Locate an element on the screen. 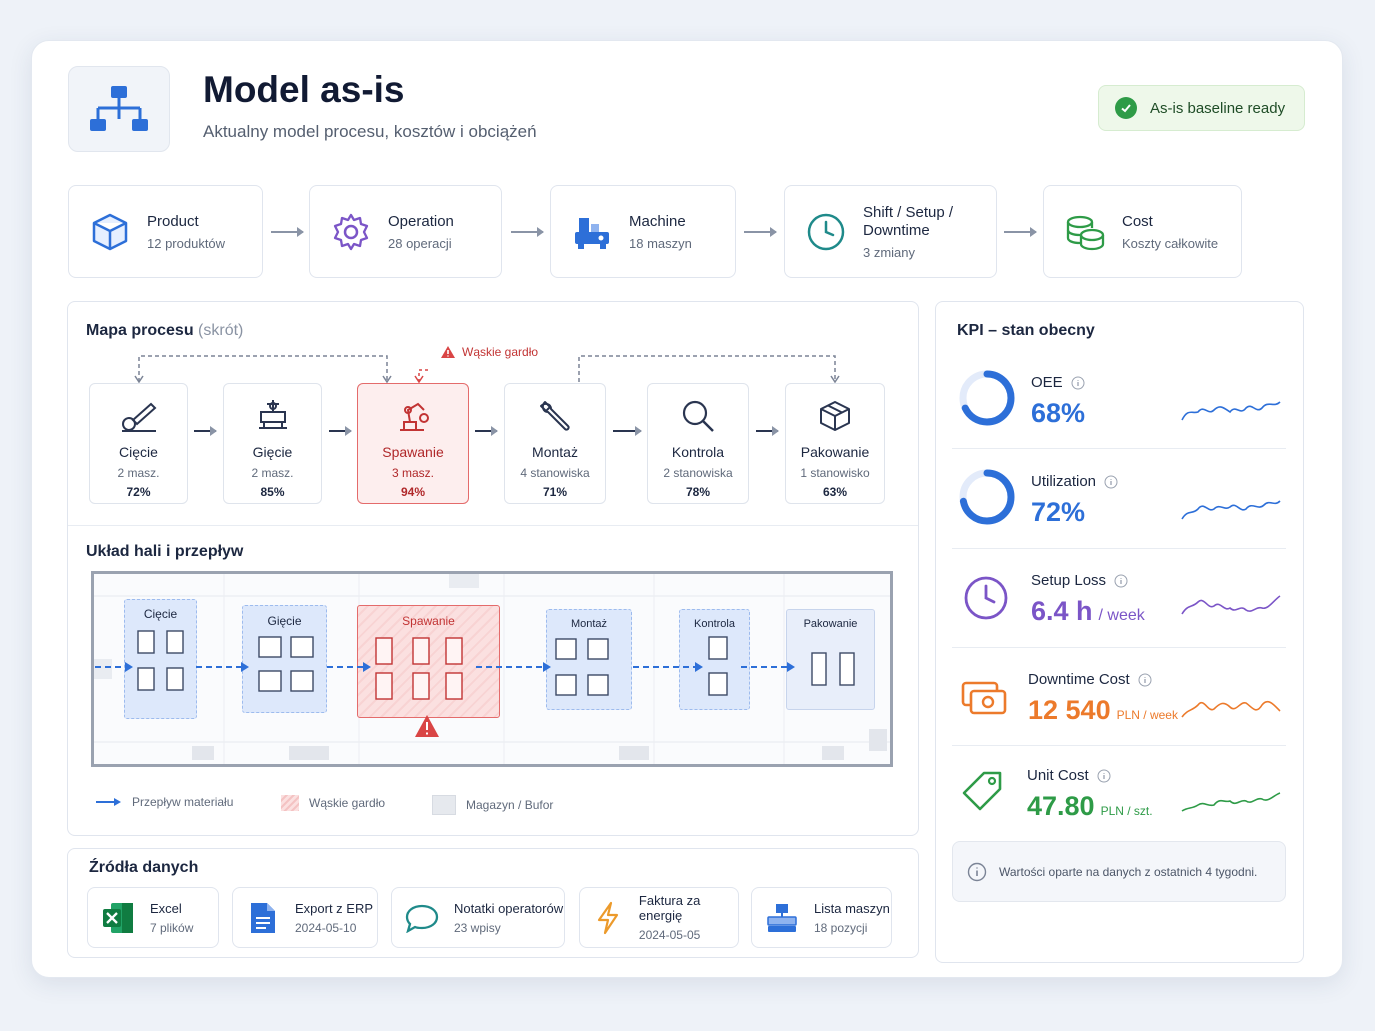 Image resolution: width=1375 pixels, height=1031 pixels. kpi-value-row: 47.80 PLN / szt. is located at coordinates (1090, 806).